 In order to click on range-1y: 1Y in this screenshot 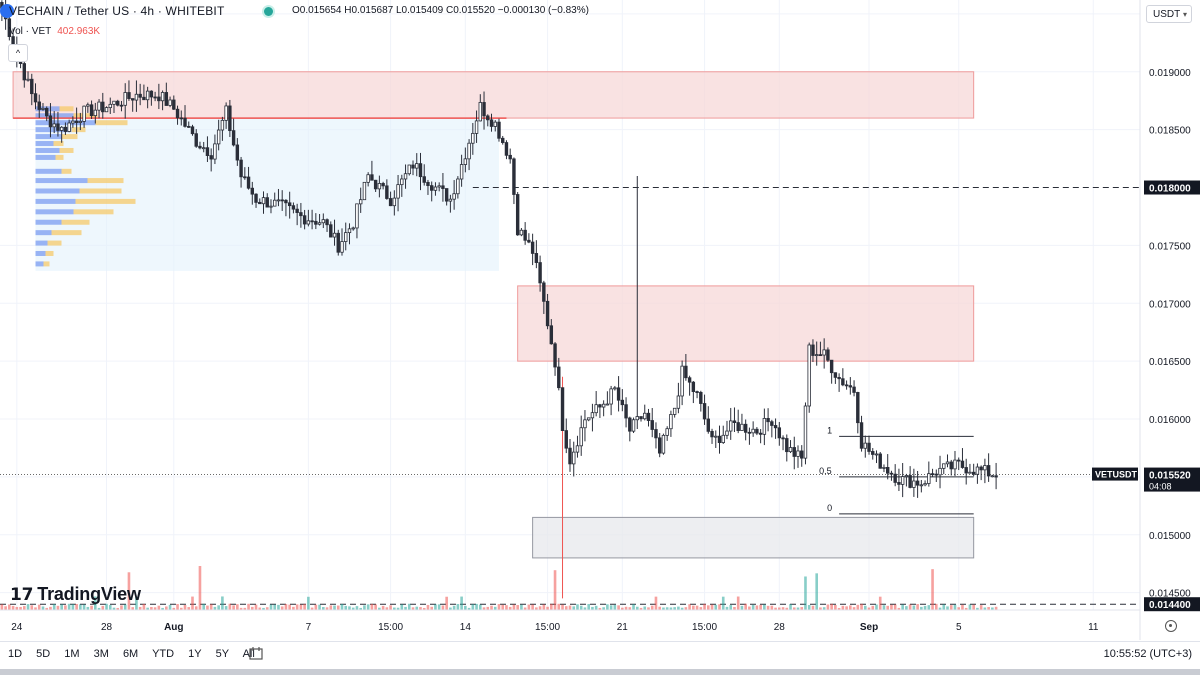, I will do `click(195, 654)`.